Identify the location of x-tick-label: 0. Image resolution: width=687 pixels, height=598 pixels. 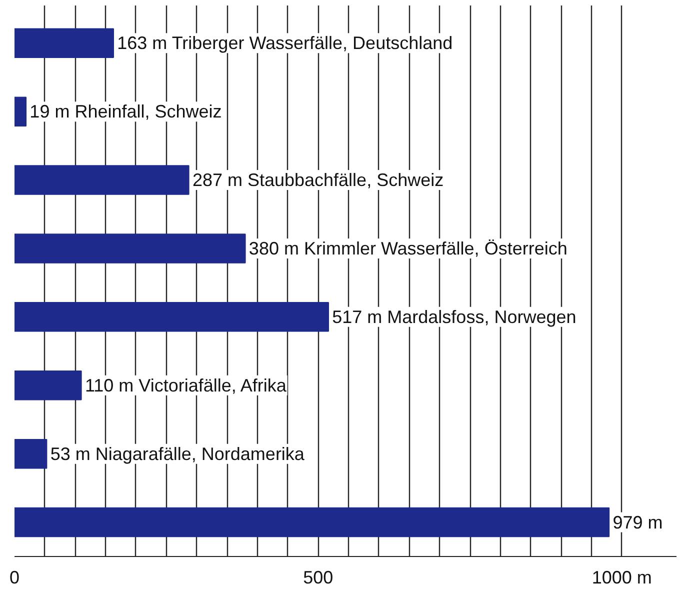
(14, 578).